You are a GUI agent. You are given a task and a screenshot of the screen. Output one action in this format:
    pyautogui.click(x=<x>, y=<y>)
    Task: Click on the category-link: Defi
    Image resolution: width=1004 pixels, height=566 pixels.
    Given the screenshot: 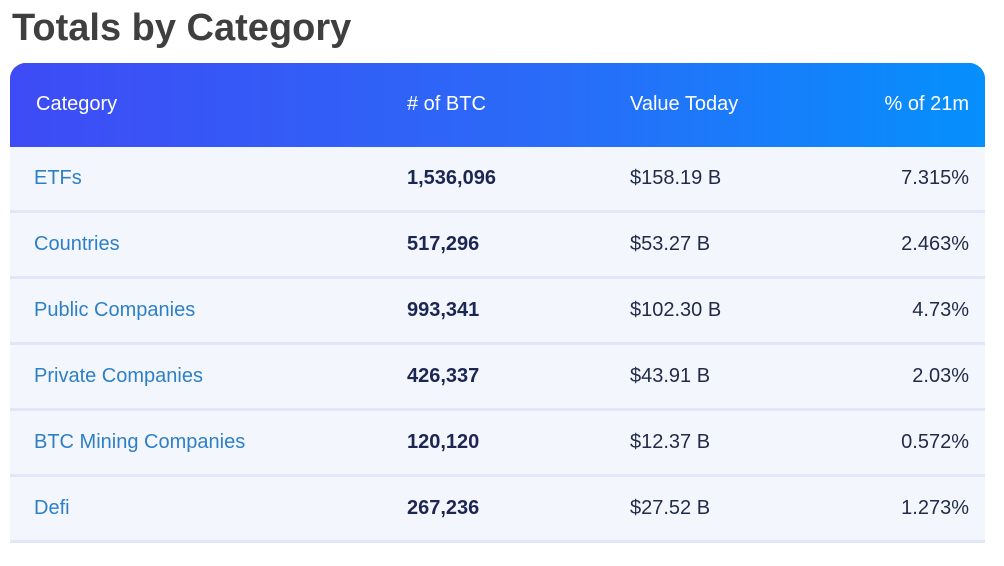 What is the action you would take?
    pyautogui.click(x=52, y=507)
    